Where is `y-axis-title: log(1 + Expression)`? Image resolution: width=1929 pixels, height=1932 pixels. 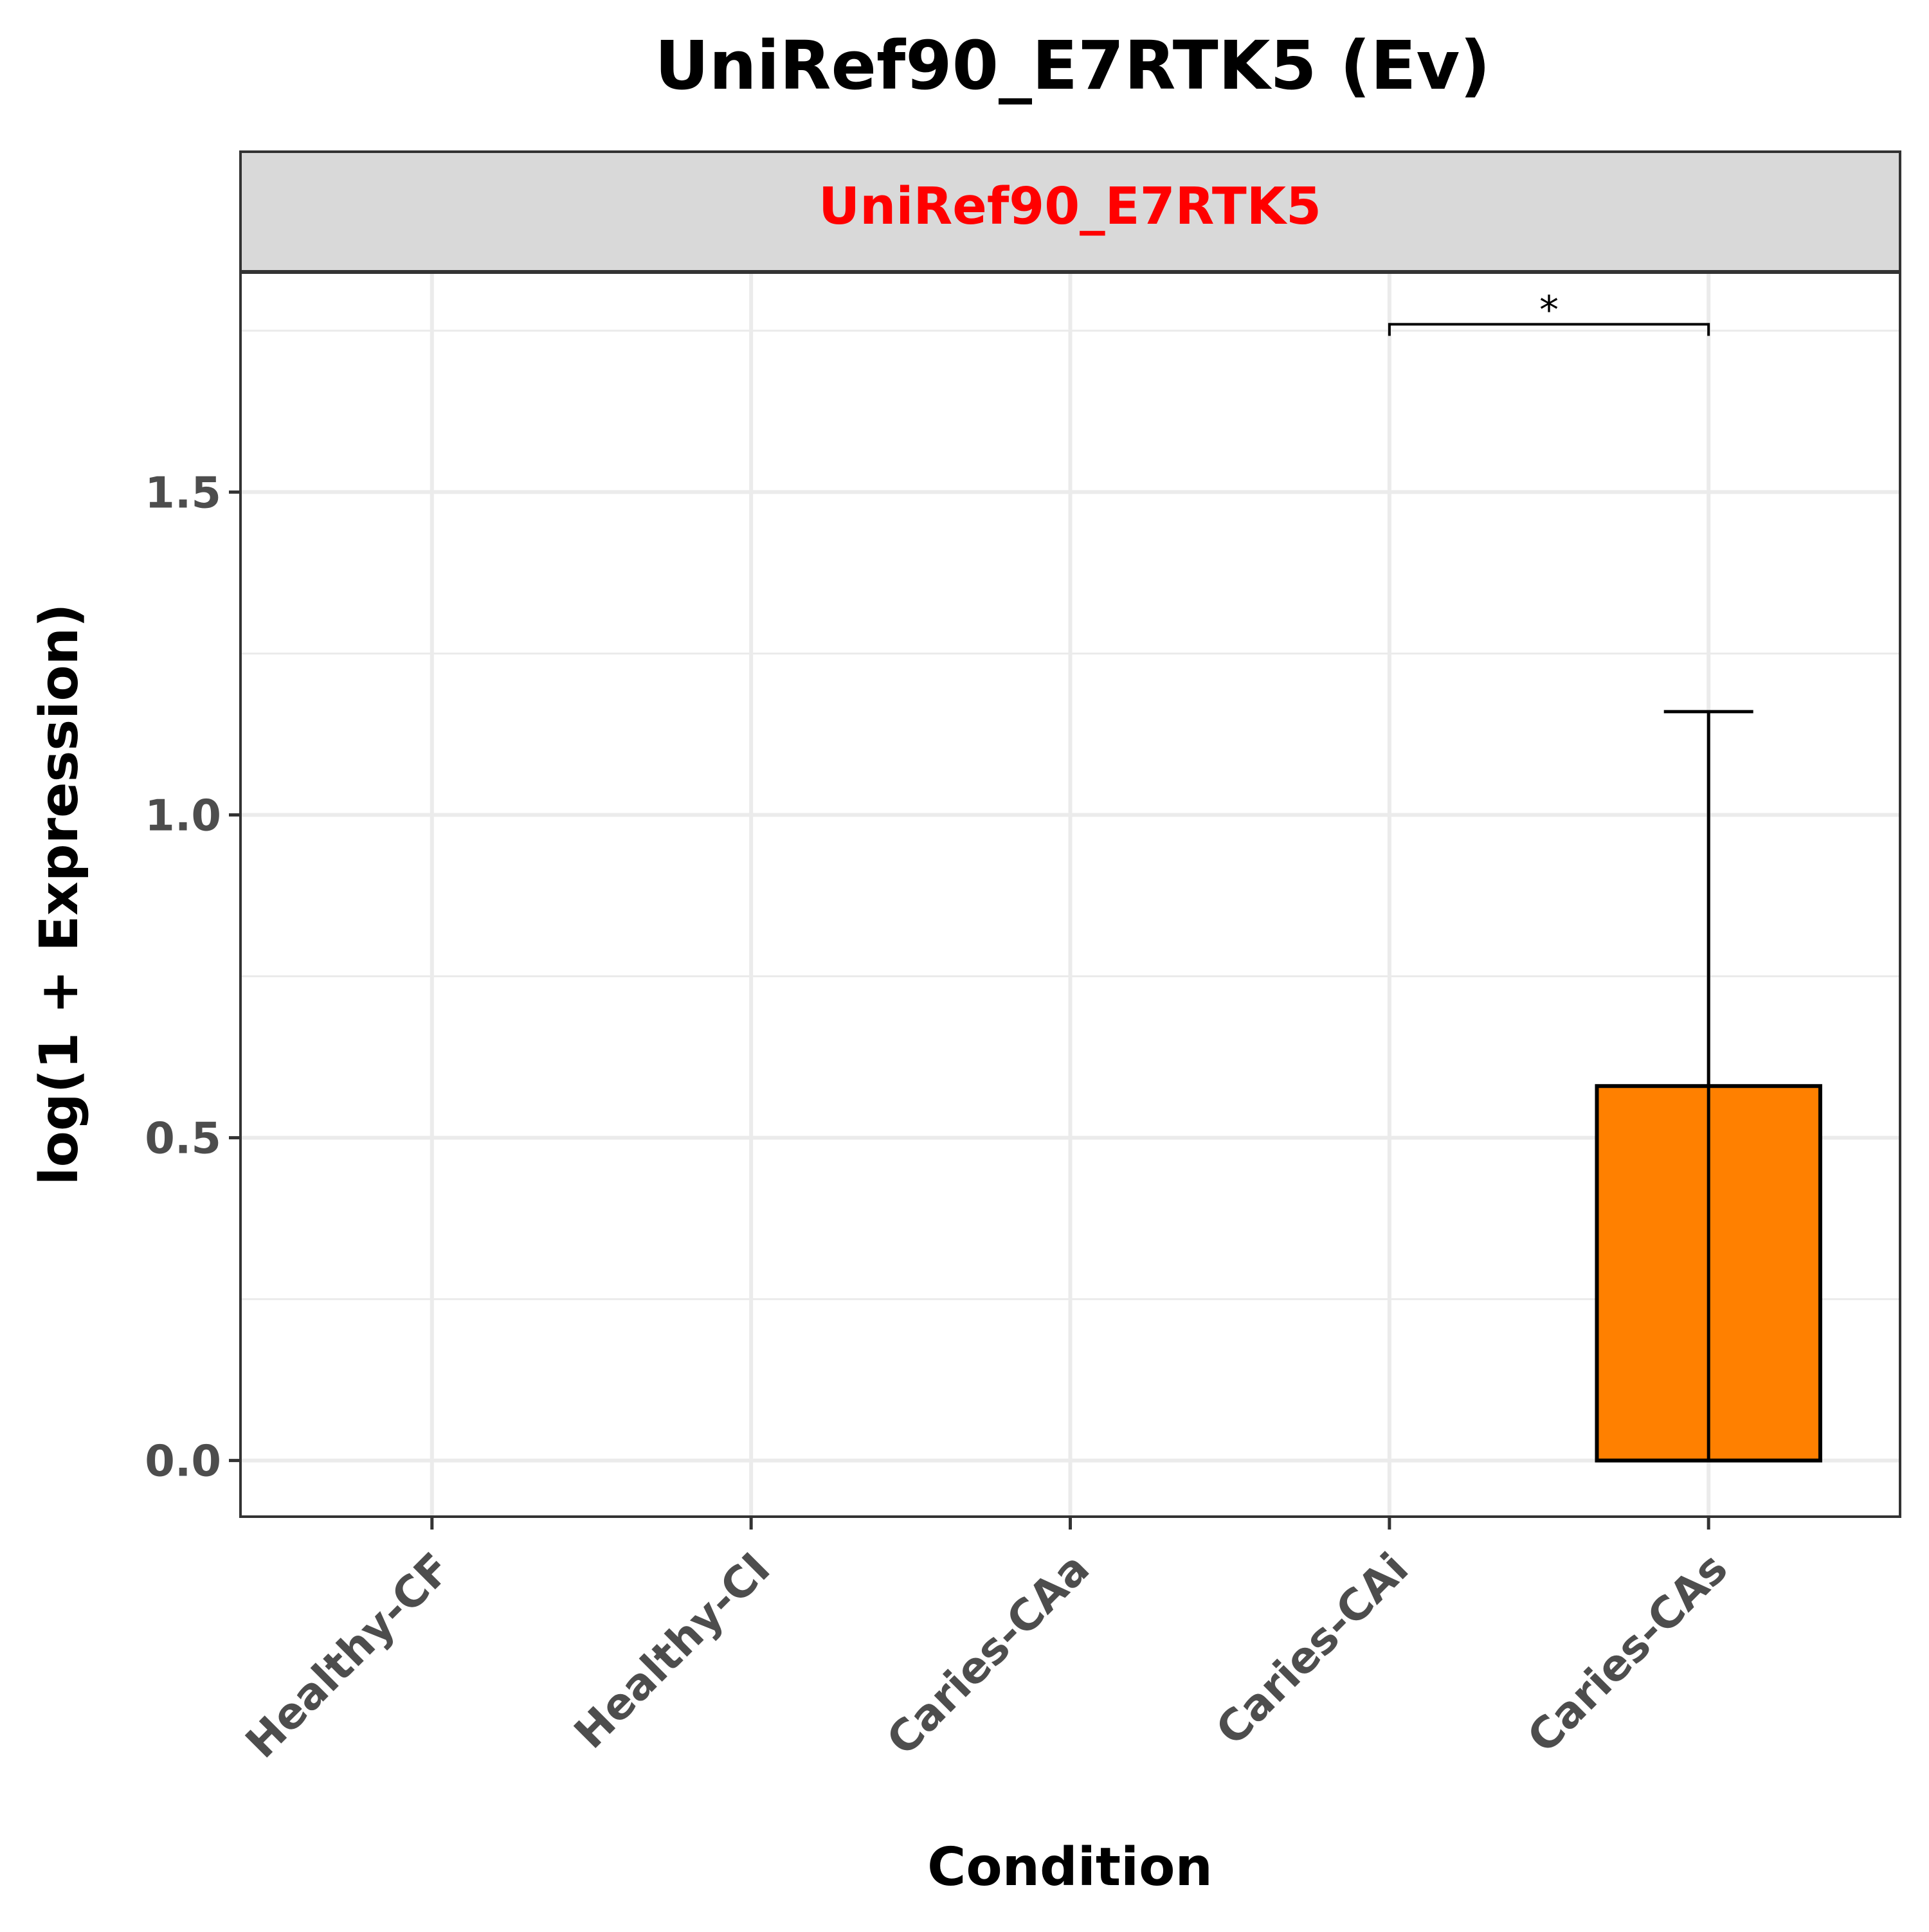
y-axis-title: log(1 + Expression) is located at coordinates (59, 894).